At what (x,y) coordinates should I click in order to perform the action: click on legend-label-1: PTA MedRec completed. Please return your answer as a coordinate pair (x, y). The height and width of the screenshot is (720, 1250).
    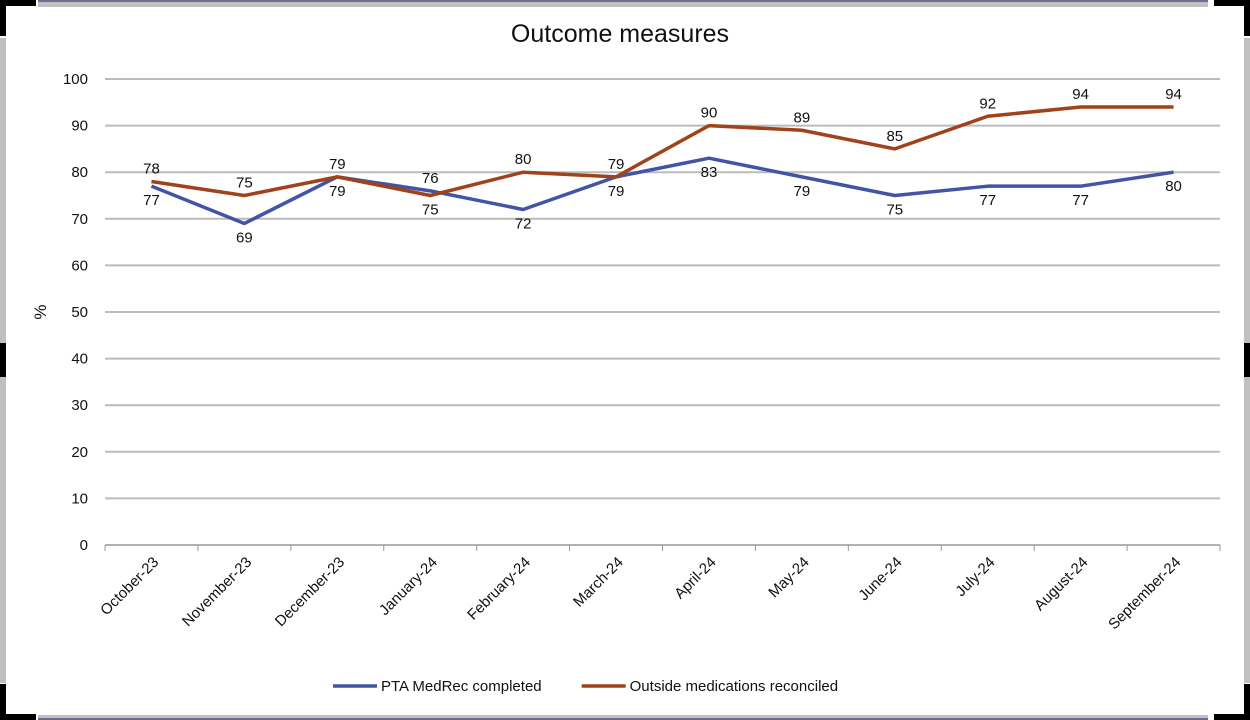
    Looking at the image, I should click on (461, 686).